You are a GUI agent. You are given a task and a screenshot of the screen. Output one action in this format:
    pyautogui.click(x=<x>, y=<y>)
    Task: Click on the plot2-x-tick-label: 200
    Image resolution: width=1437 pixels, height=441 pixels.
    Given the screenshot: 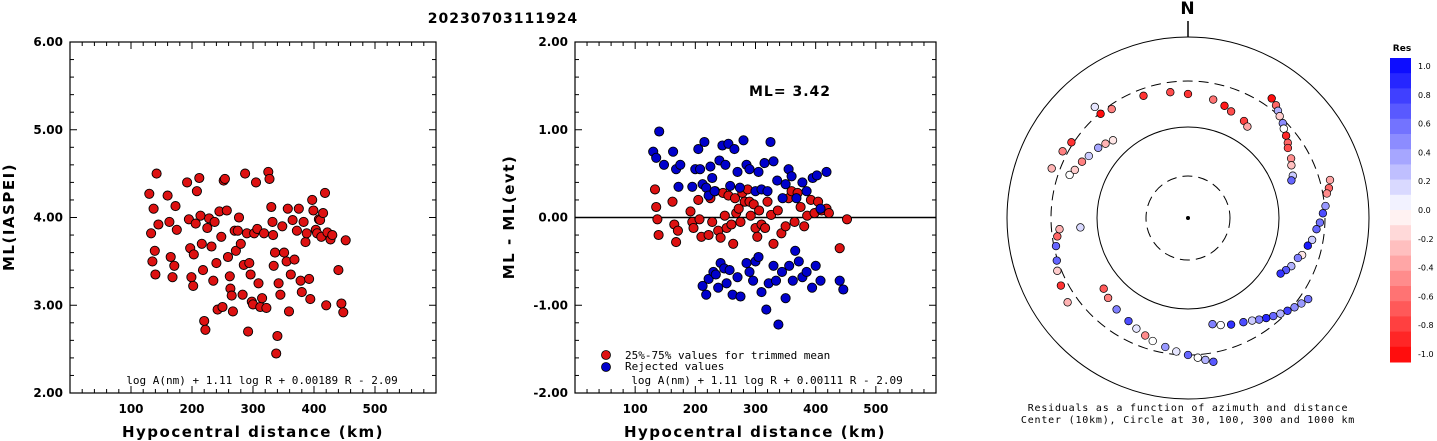 What is the action you would take?
    pyautogui.click(x=695, y=409)
    